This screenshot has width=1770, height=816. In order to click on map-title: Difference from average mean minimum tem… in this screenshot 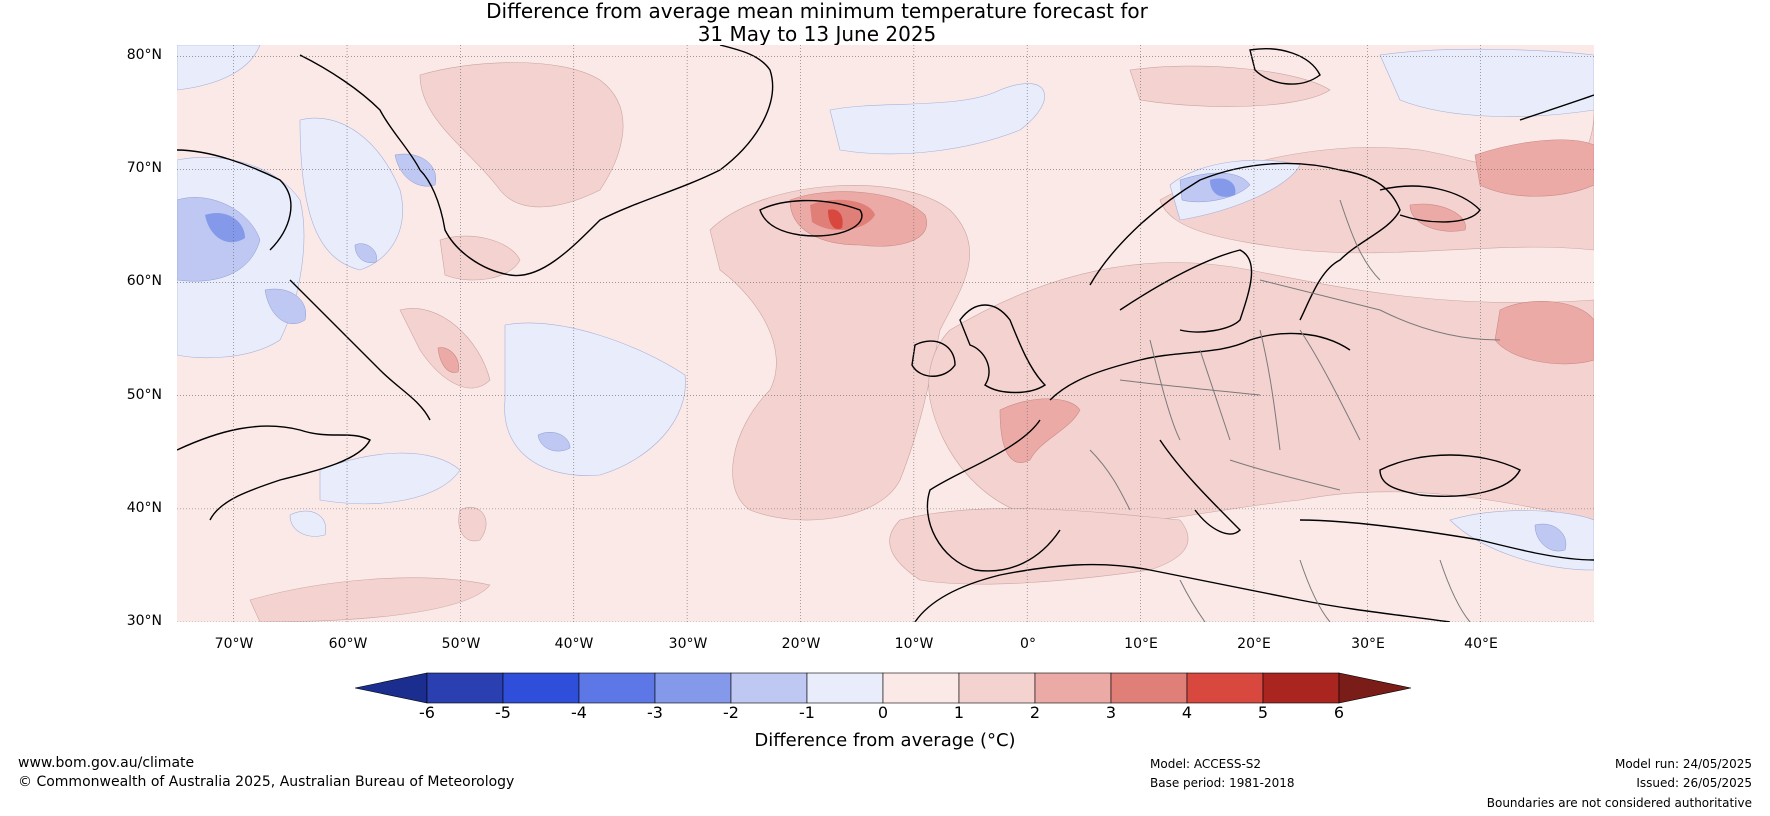, I will do `click(817, 23)`.